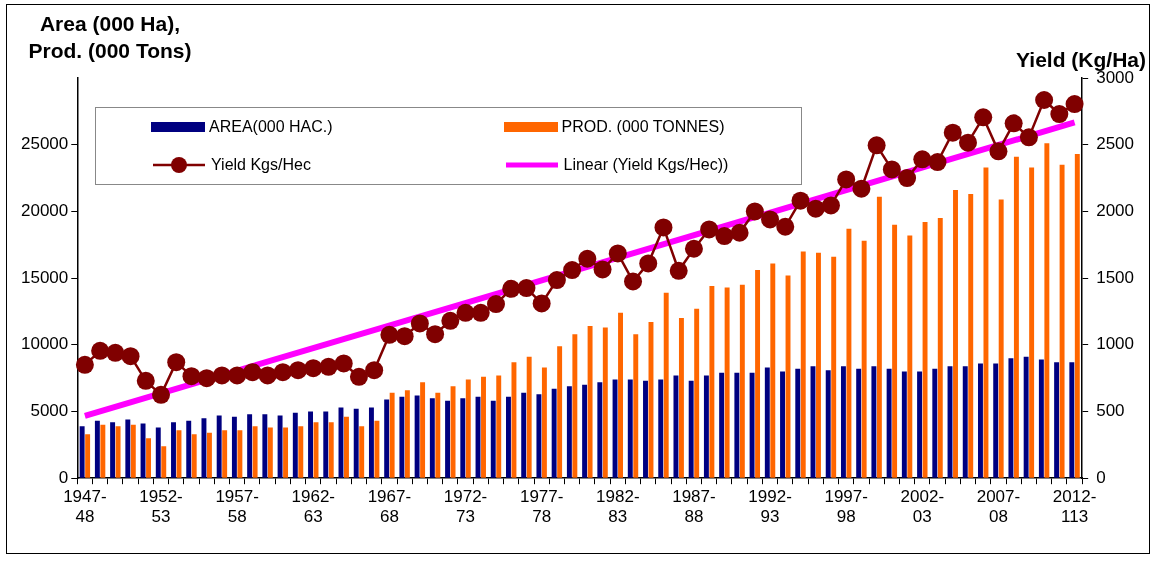 Image resolution: width=1156 pixels, height=561 pixels. I want to click on x-tick-label: 1947-48, so click(85, 507).